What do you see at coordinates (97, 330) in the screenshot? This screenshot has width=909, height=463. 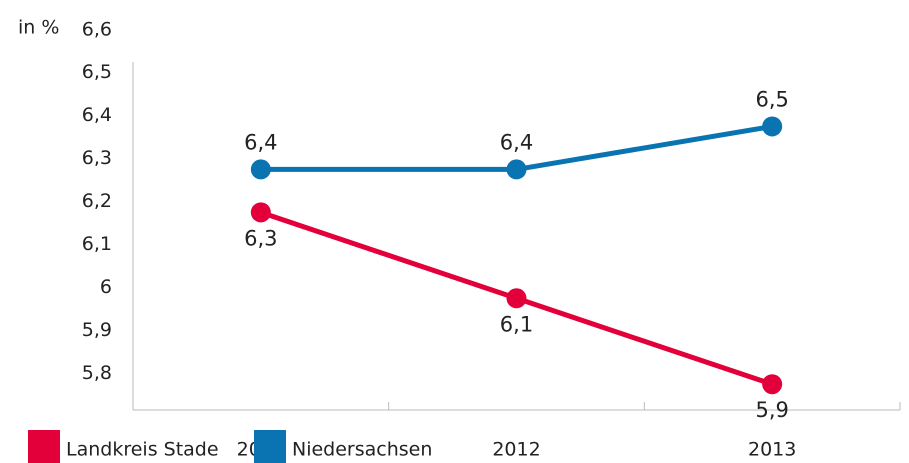 I see `y-tick-label: 5,9` at bounding box center [97, 330].